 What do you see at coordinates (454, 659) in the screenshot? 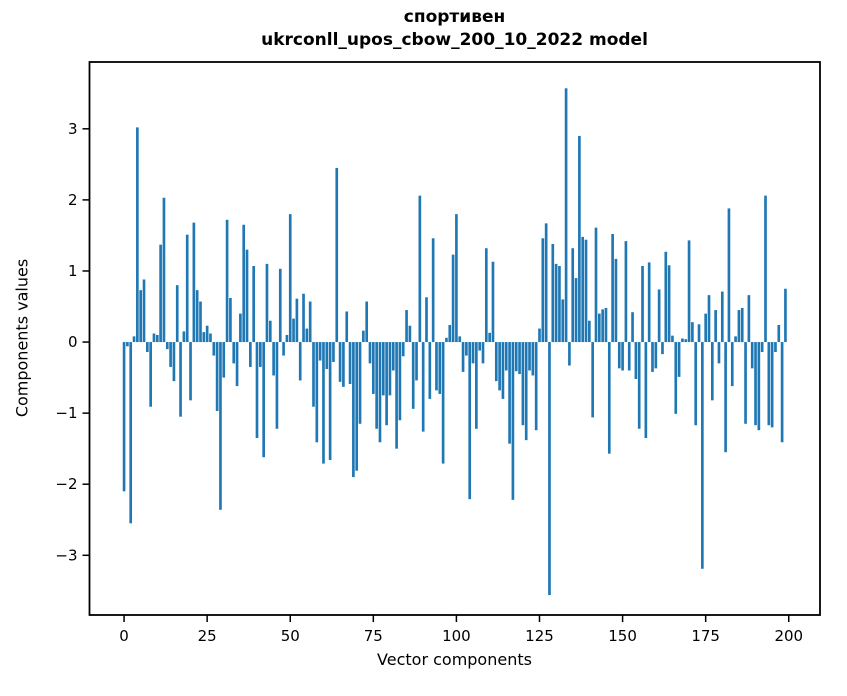
I see `x-axis-label: Vector components` at bounding box center [454, 659].